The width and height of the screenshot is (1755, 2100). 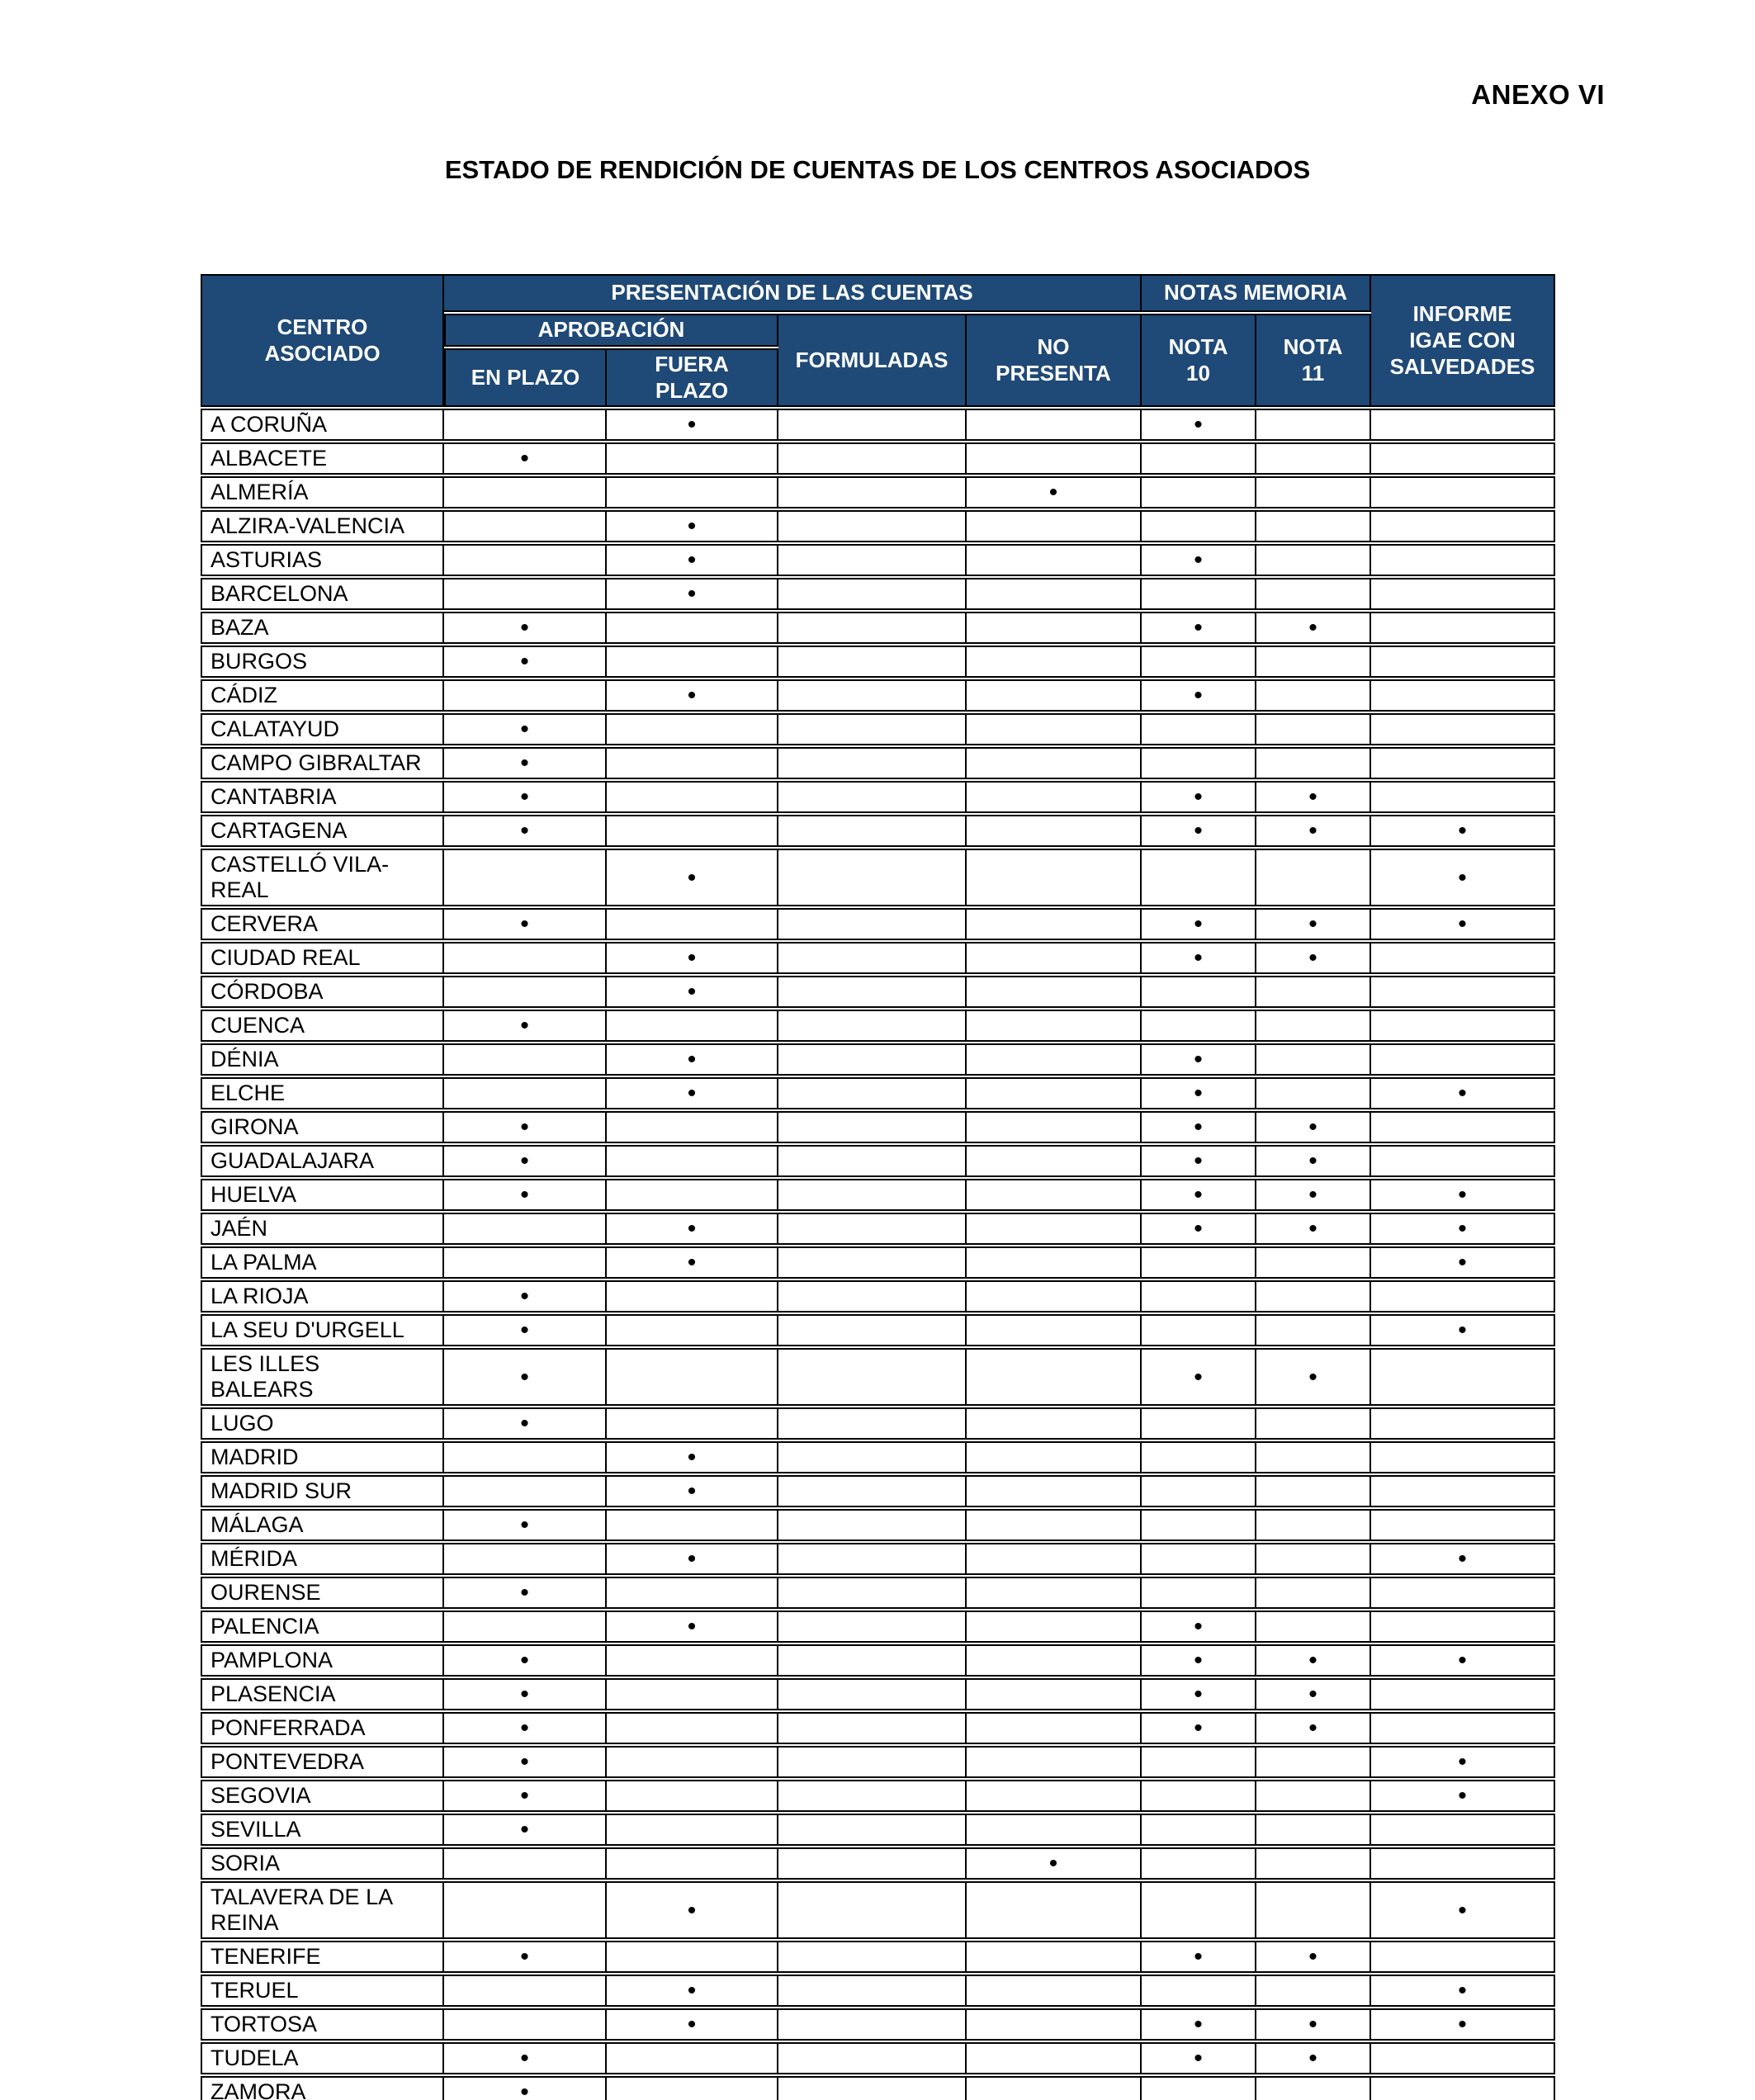 I want to click on table-row: ALZIRA-VALENCIA •, so click(x=878, y=526).